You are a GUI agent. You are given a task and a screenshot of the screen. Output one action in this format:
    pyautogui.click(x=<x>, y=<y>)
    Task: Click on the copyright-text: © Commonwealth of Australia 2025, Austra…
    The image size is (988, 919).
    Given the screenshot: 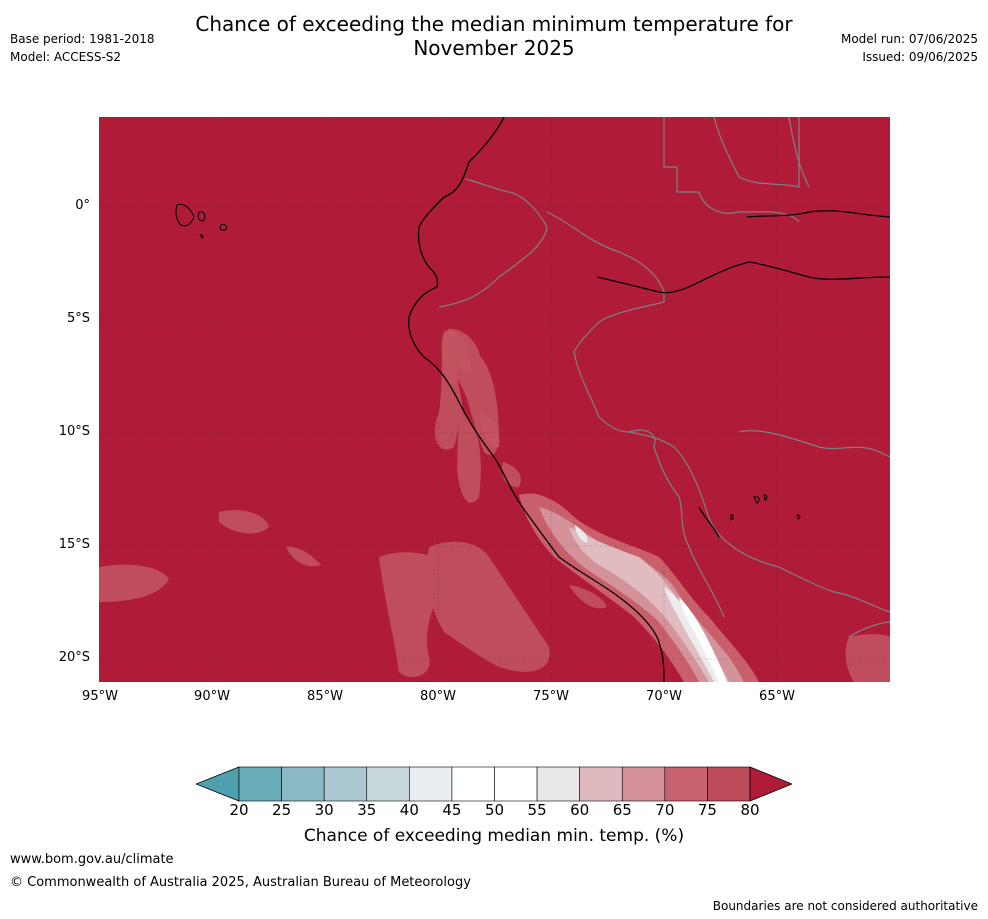 What is the action you would take?
    pyautogui.click(x=240, y=882)
    